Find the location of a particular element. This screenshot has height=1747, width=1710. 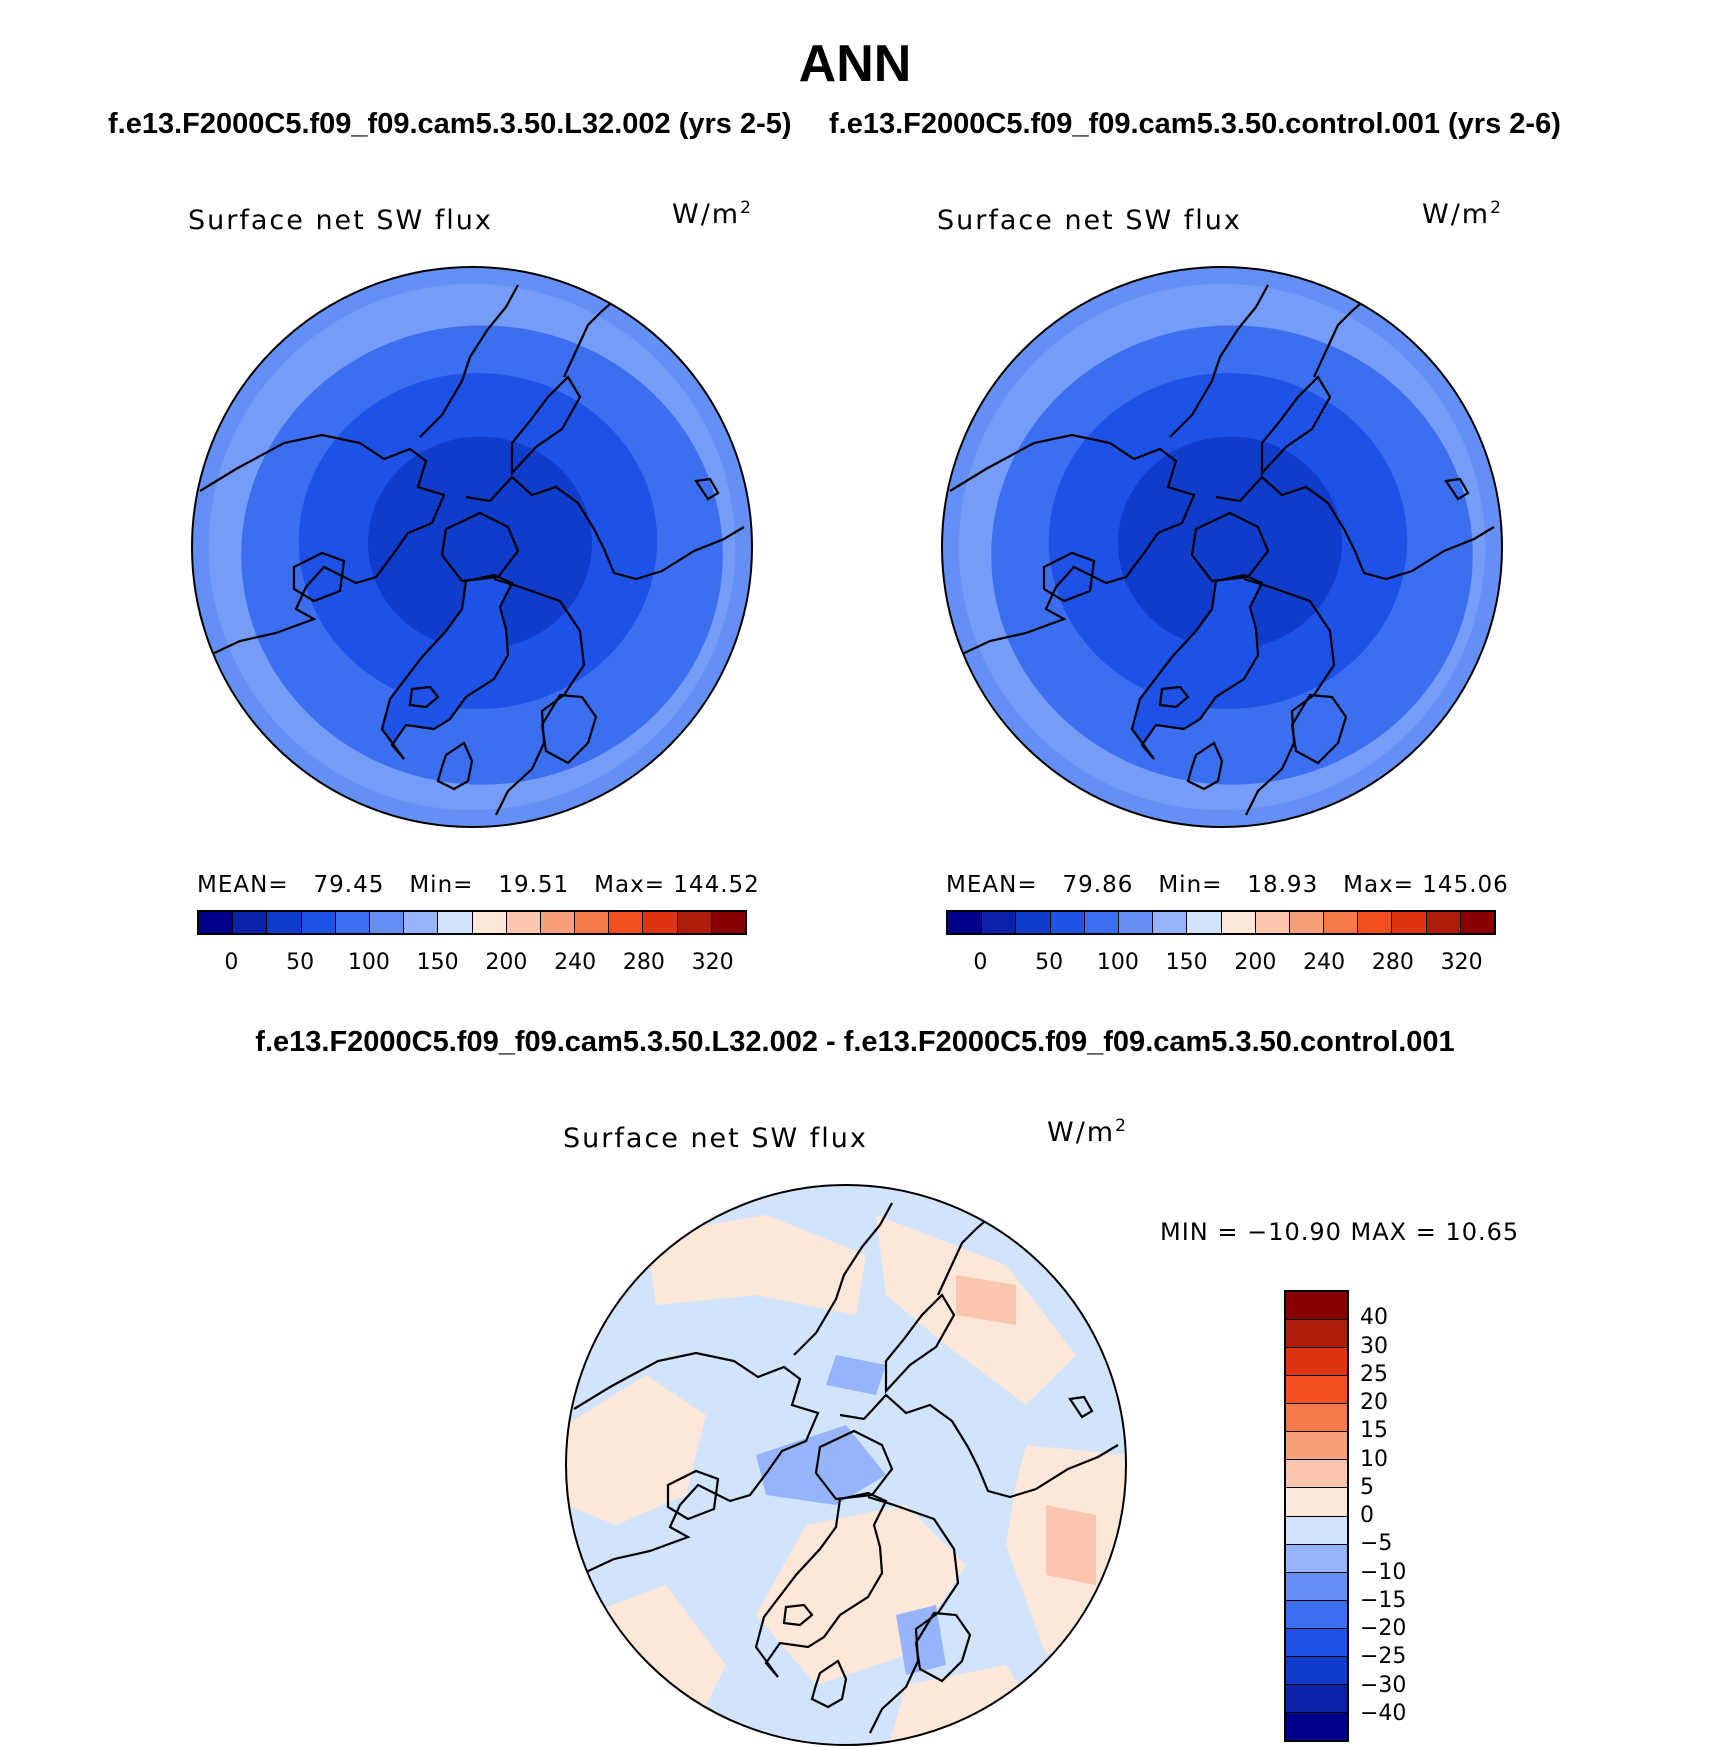

figure-title: ANN is located at coordinates (855, 64).